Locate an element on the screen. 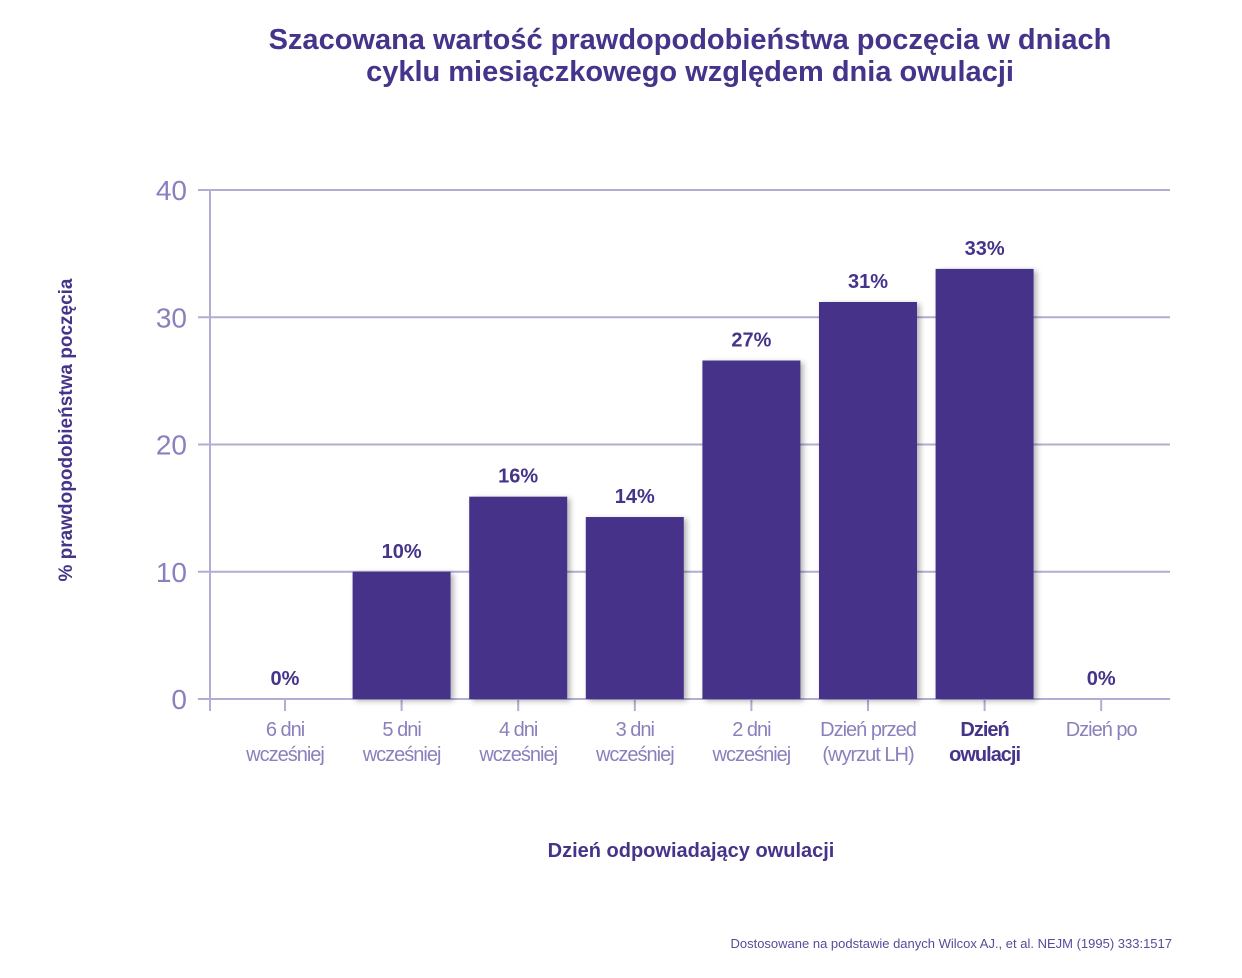  x-tick-label: Dzień is located at coordinates (984, 730).